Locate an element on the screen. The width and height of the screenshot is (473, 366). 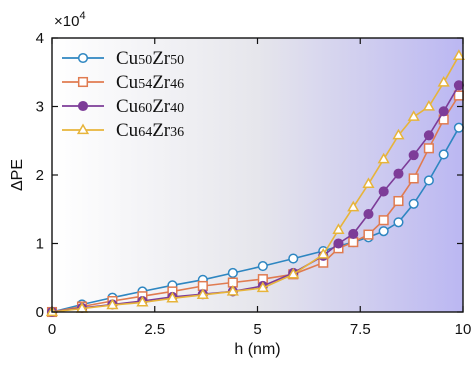
x-tick-label: 2.5 is located at coordinates (154, 329).